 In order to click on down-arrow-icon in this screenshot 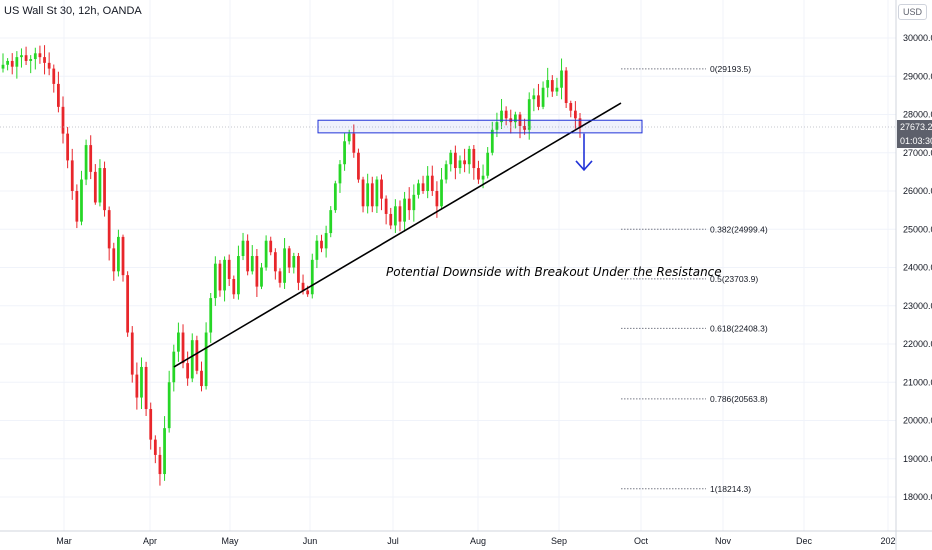, I will do `click(584, 166)`.